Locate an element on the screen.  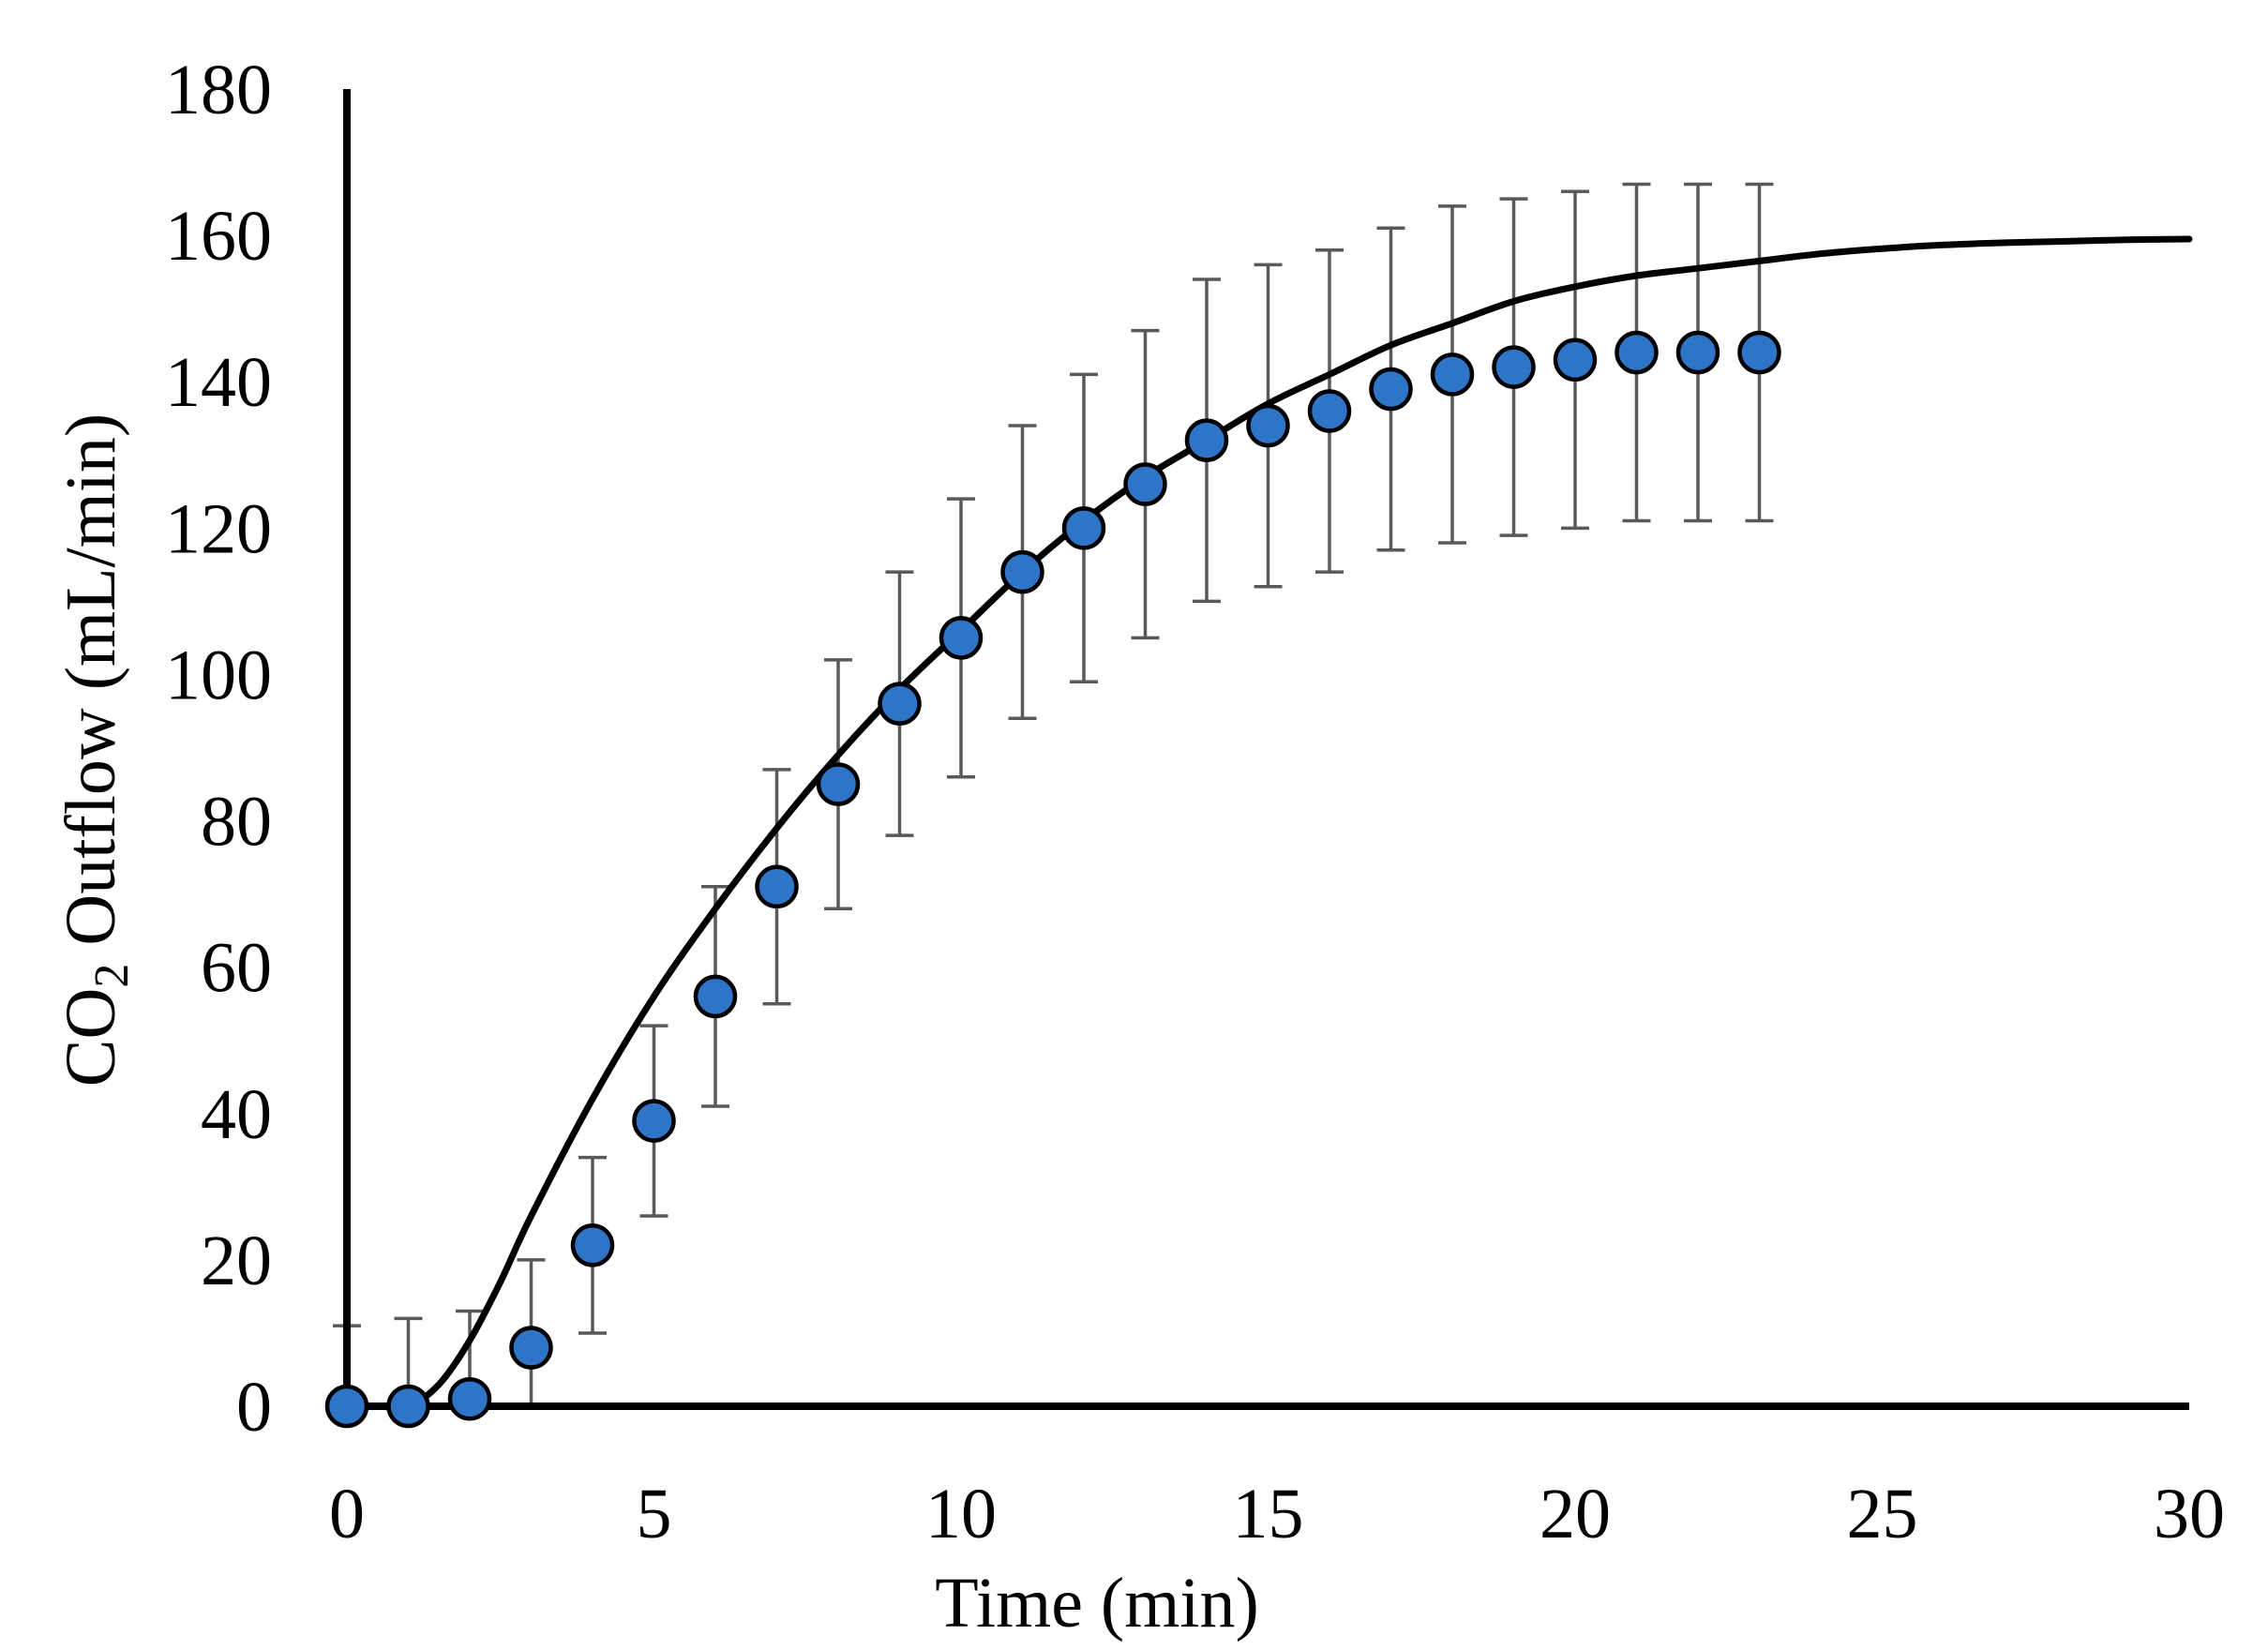
x-tick-label-0: 0 is located at coordinates (347, 1514).